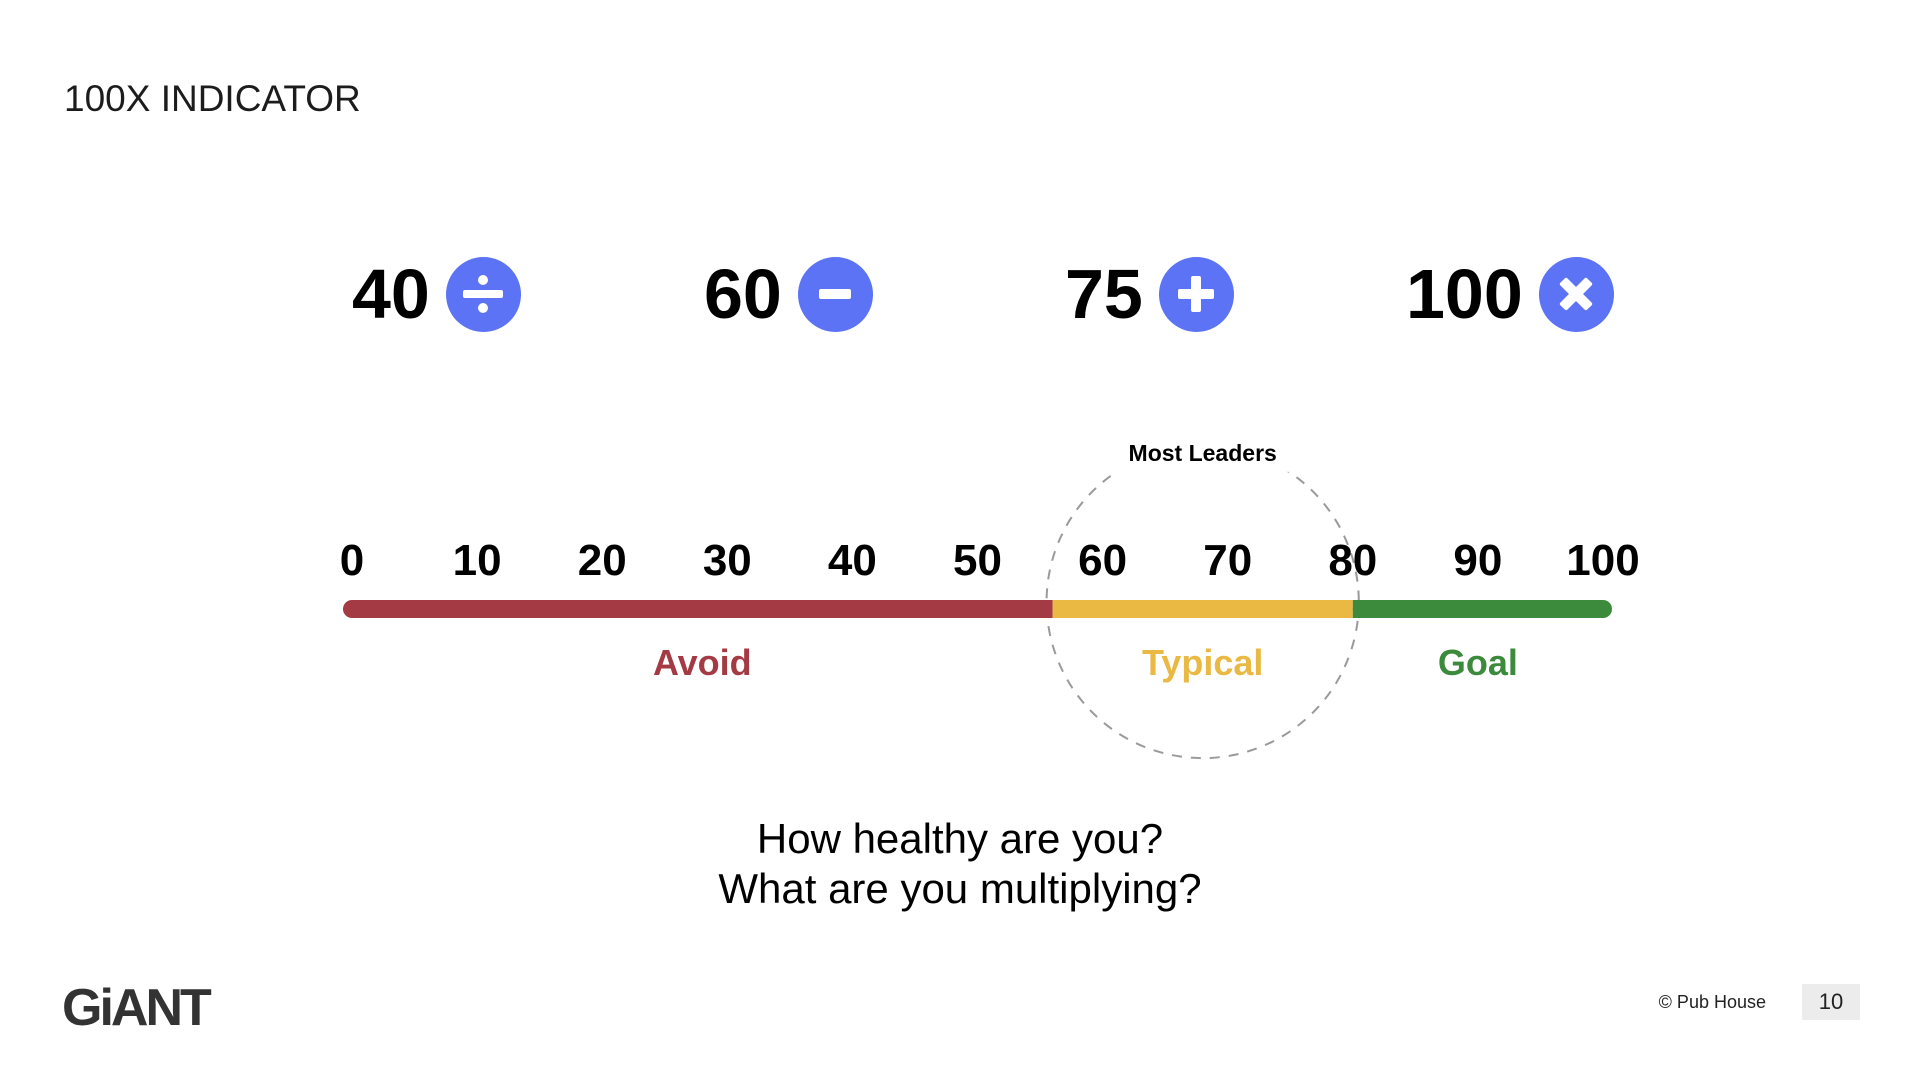 This screenshot has width=1920, height=1080. Describe the element at coordinates (1478, 662) in the screenshot. I see `zone-label-goal: Goal` at that location.